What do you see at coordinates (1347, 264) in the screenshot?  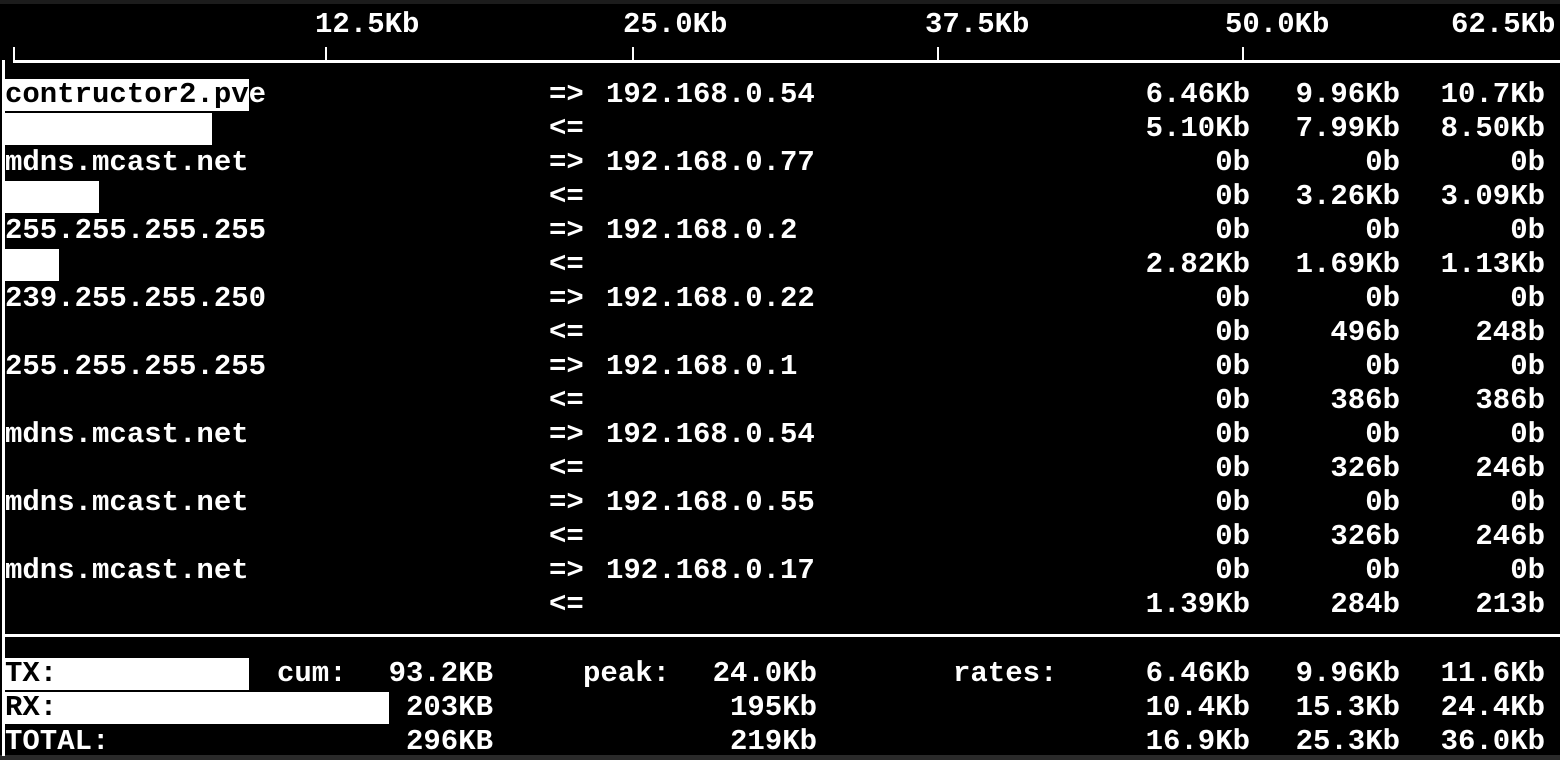 I see `rx-rate-10s: 1.69Kb` at bounding box center [1347, 264].